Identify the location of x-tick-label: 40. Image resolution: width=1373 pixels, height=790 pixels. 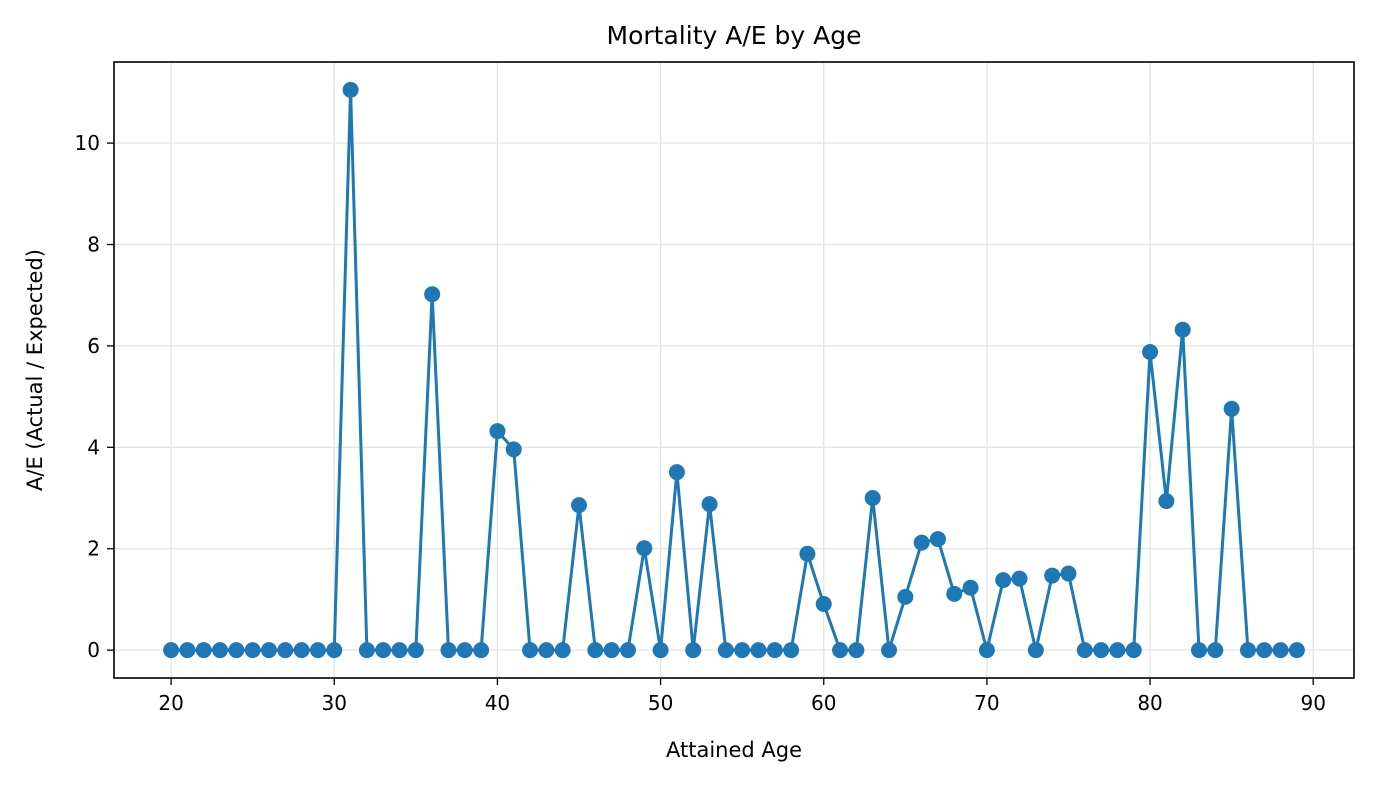
(497, 703).